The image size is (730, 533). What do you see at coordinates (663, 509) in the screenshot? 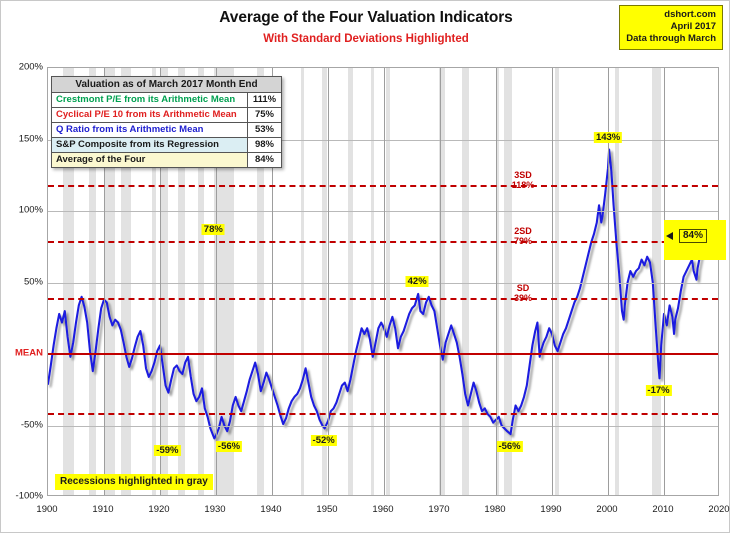
I see `x-axis-label: 2010` at bounding box center [663, 509].